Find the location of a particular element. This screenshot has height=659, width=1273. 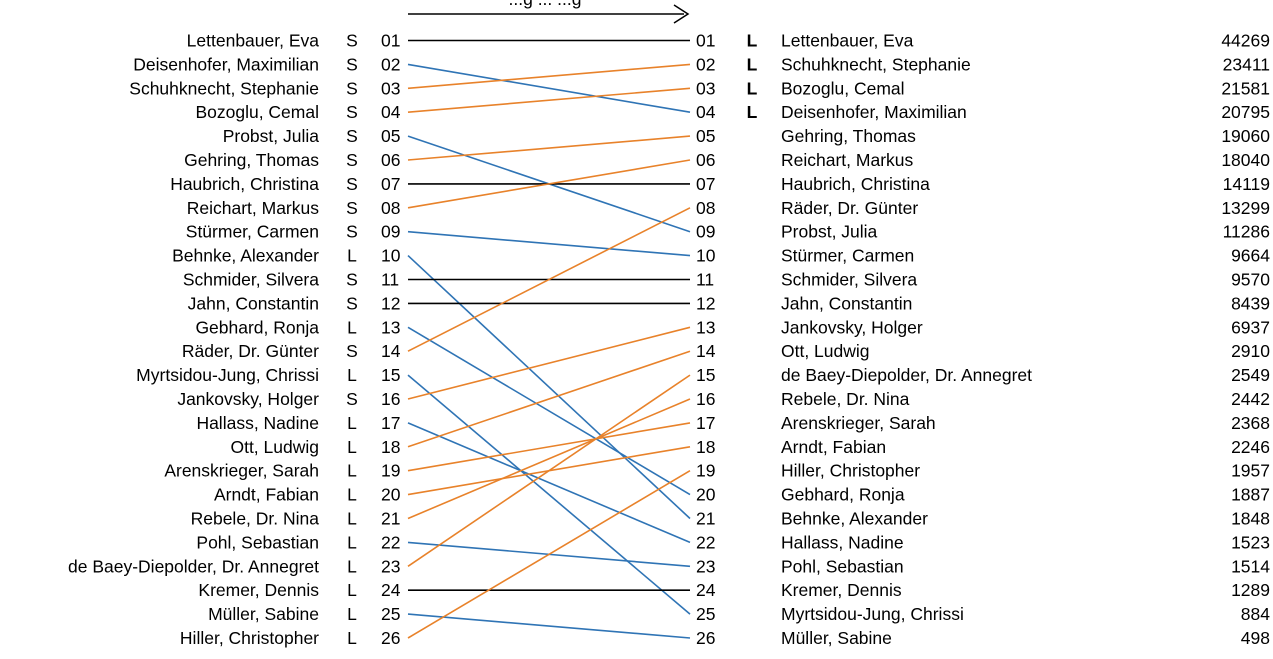

right-candidate-name: Hallass, Nadine is located at coordinates (842, 542).